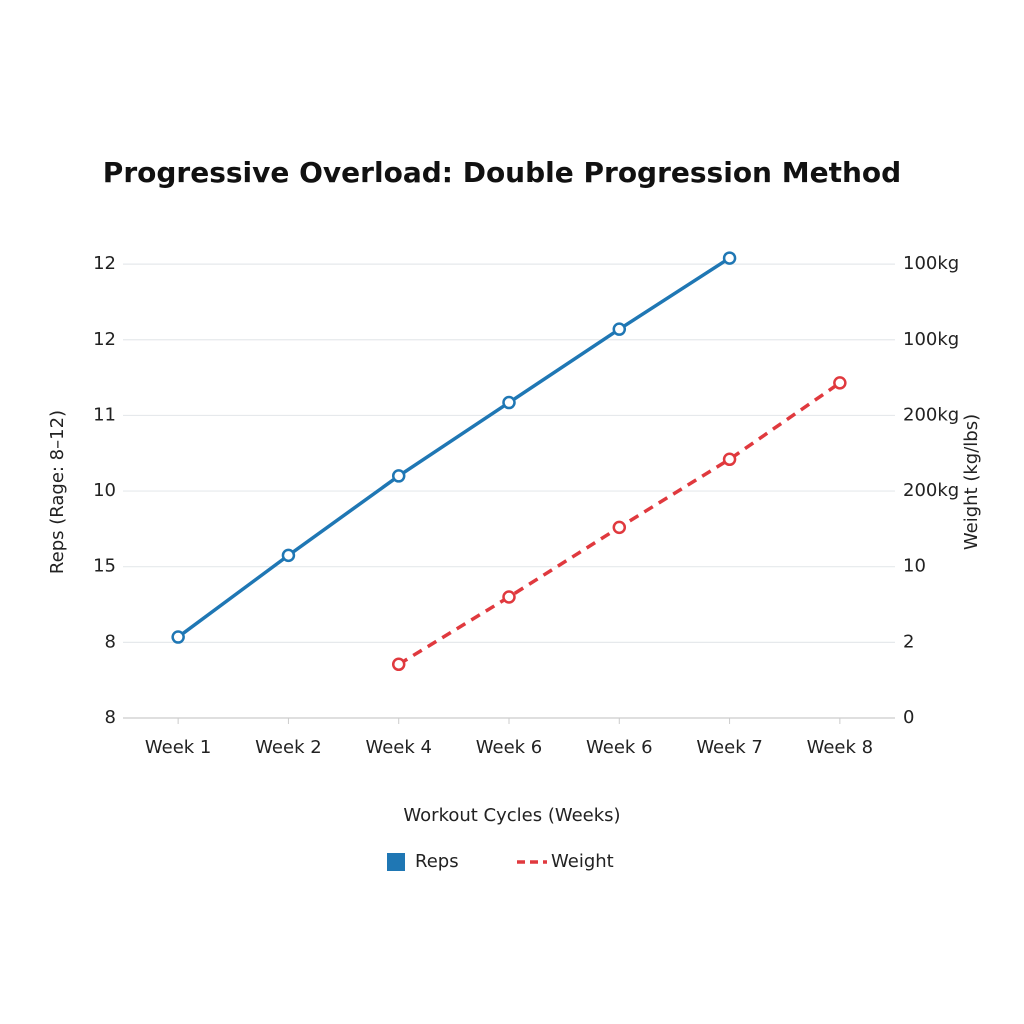 This screenshot has width=1024, height=1024. What do you see at coordinates (511, 815) in the screenshot?
I see `x-axis-label: Workout Cycles (Weeks)` at bounding box center [511, 815].